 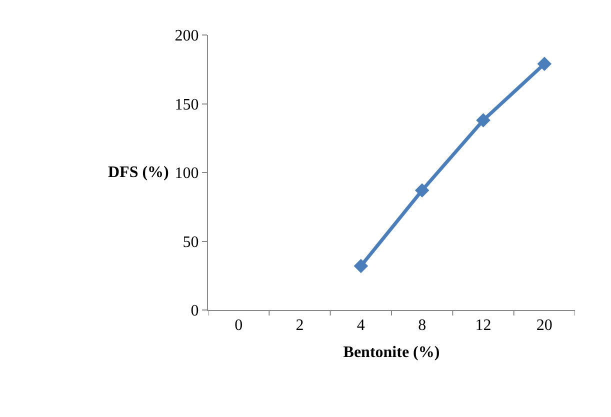 I want to click on x-tick-label: 20, so click(x=544, y=325).